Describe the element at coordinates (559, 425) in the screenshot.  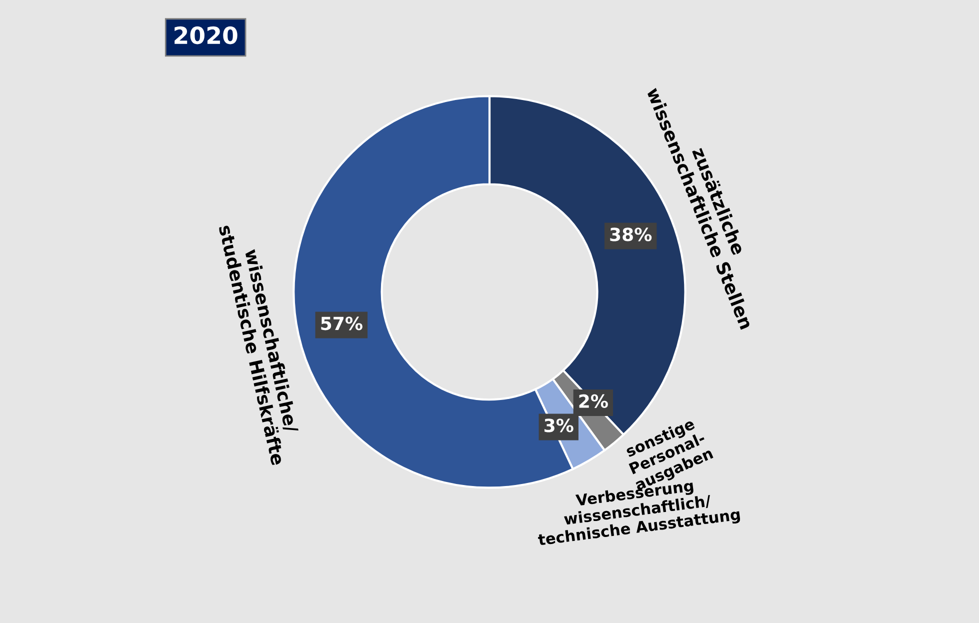
I see `data-label: 3%` at that location.